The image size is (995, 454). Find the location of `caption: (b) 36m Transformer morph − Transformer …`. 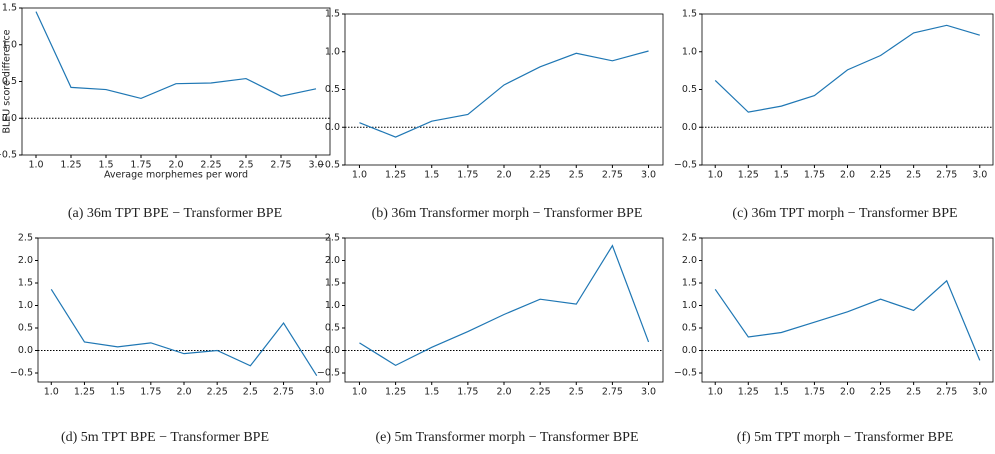

caption: (b) 36m Transformer morph − Transformer … is located at coordinates (507, 213).